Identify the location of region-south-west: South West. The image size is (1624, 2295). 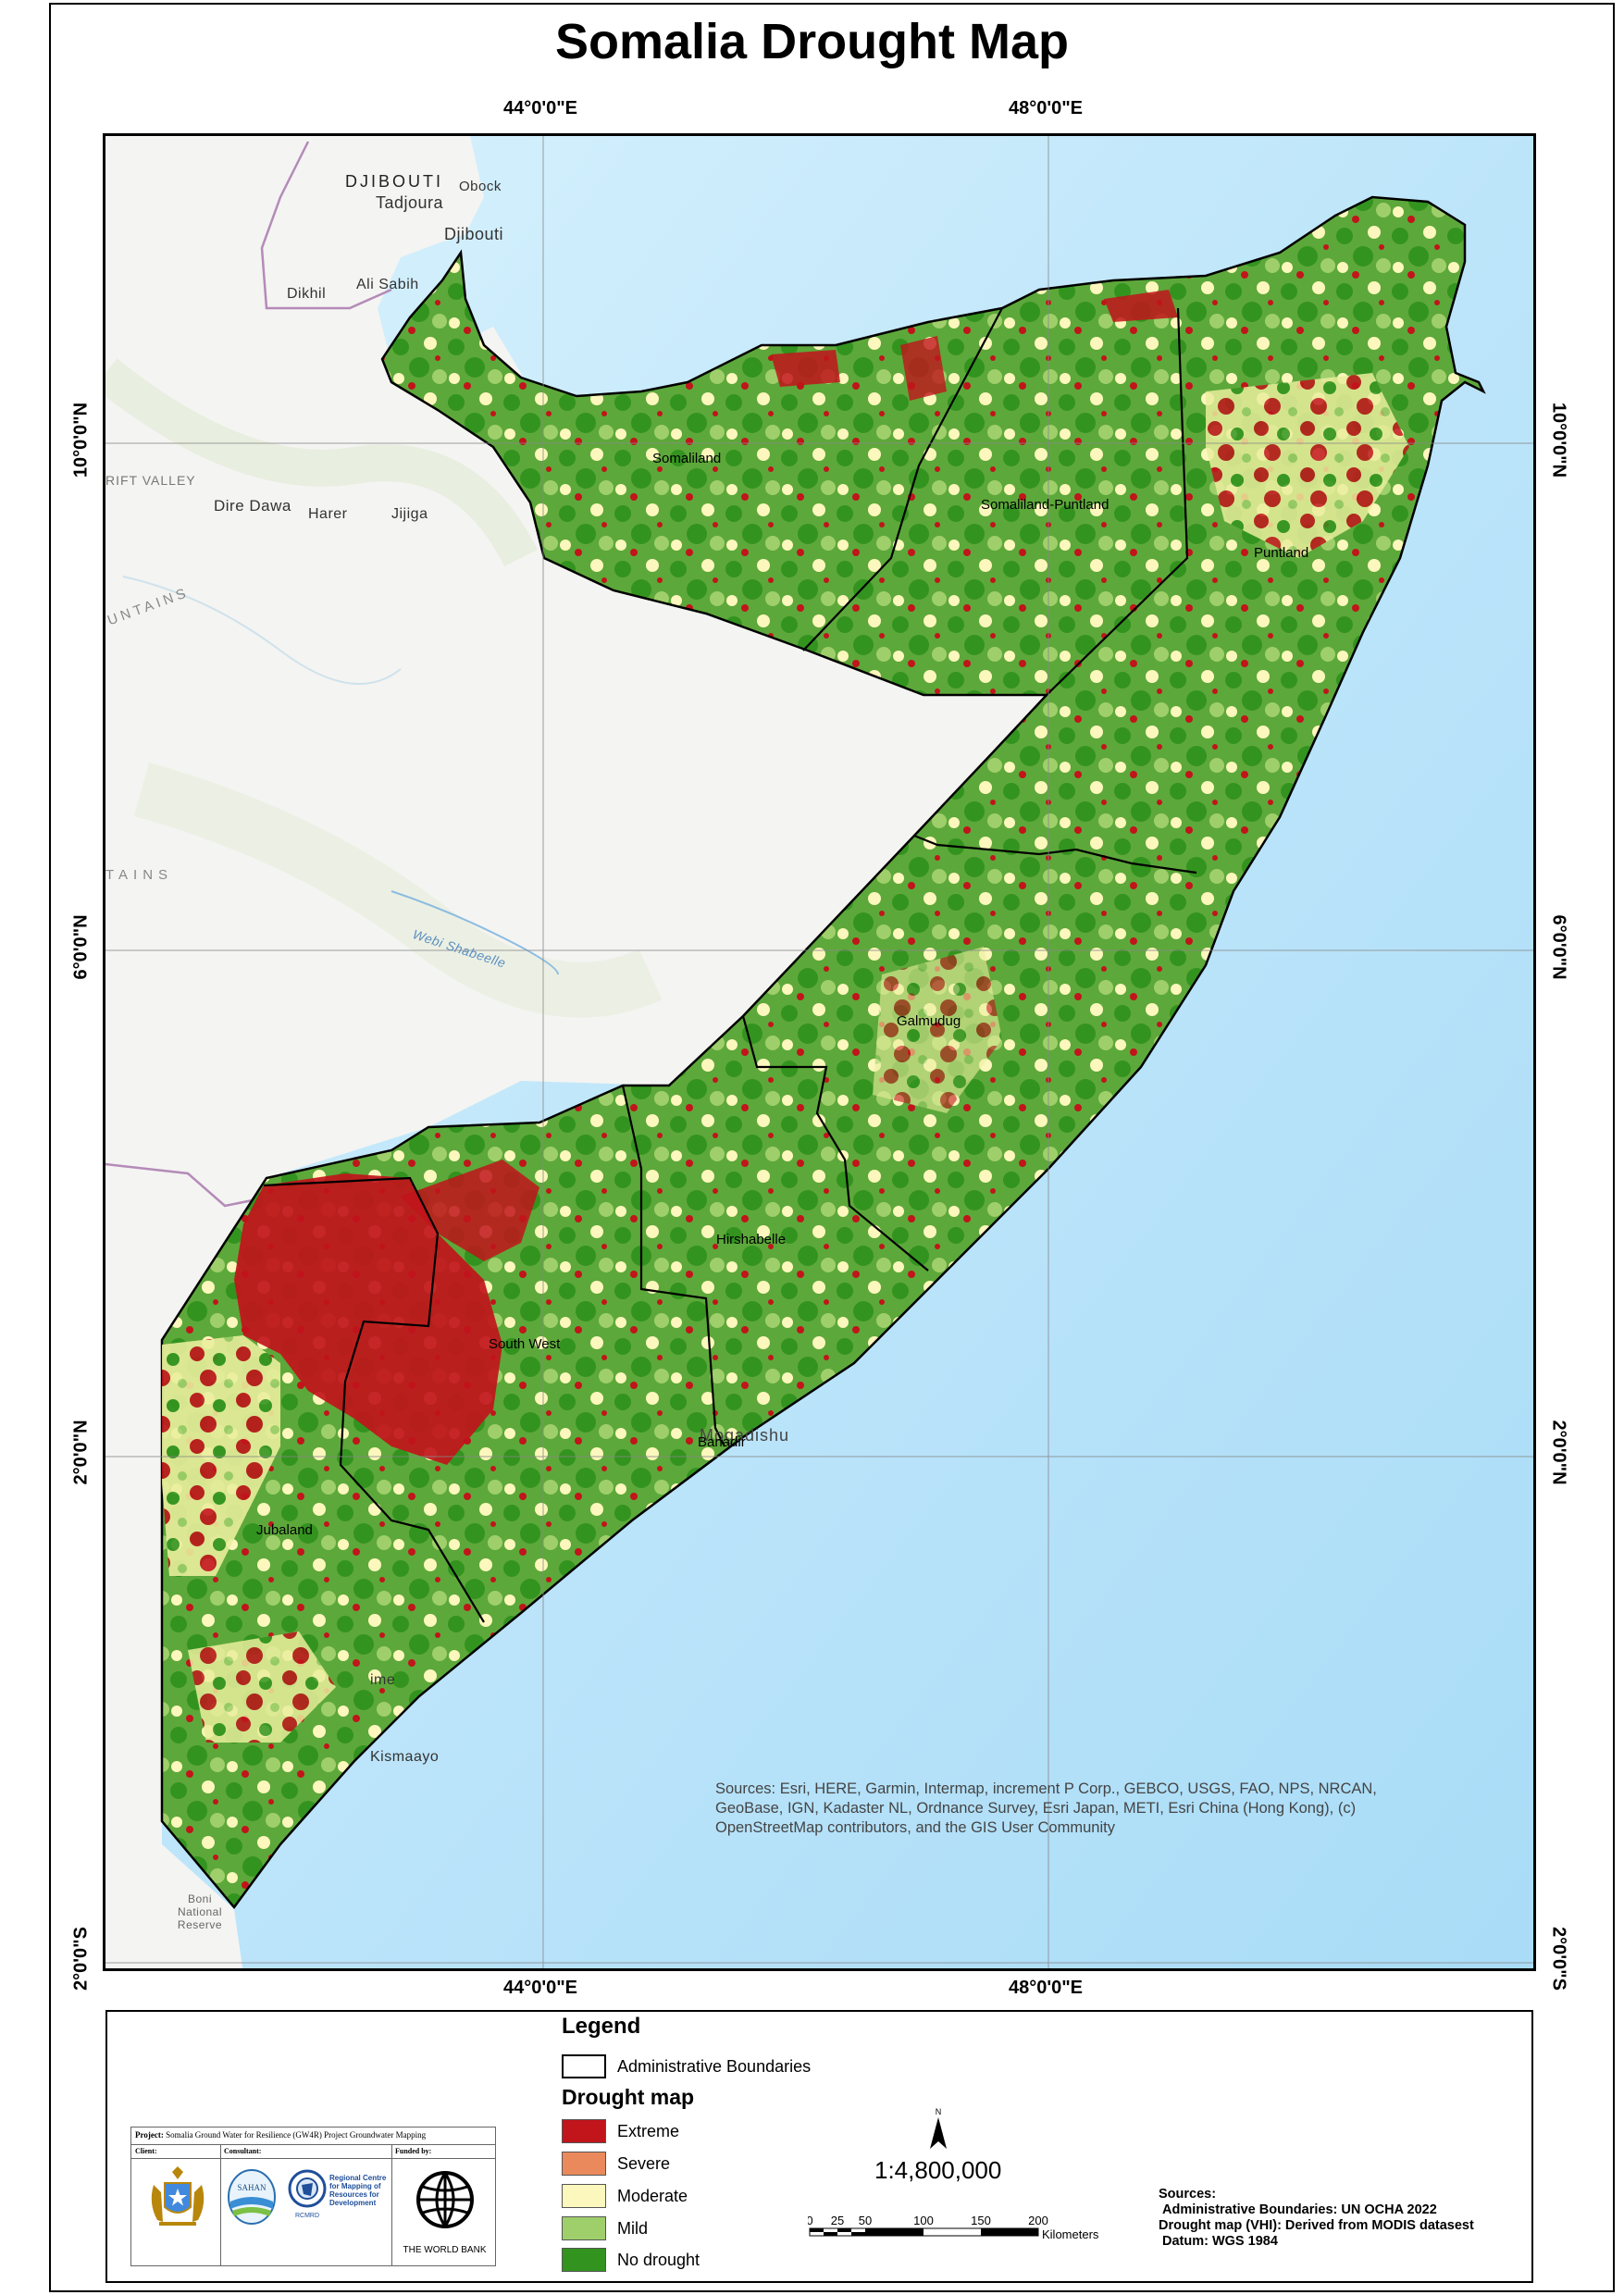
(525, 1344).